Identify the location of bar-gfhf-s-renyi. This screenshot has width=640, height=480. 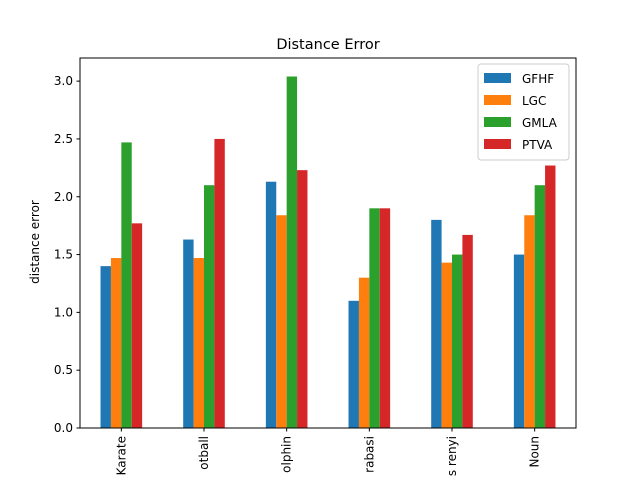
(436, 323).